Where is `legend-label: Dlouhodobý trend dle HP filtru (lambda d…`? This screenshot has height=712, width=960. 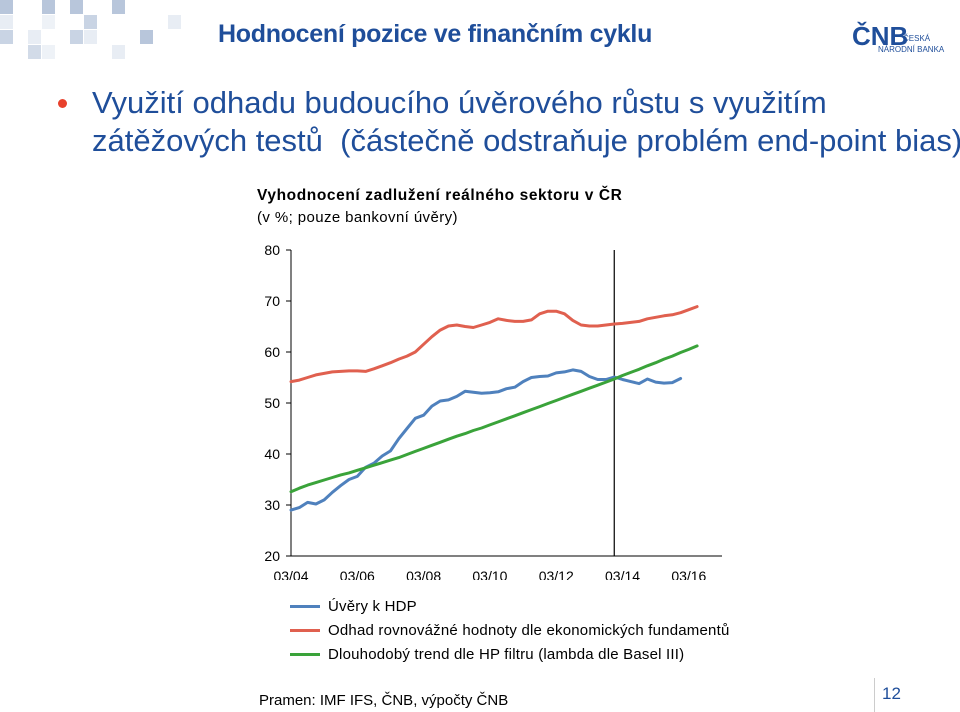 legend-label: Dlouhodobý trend dle HP filtru (lambda d… is located at coordinates (506, 654).